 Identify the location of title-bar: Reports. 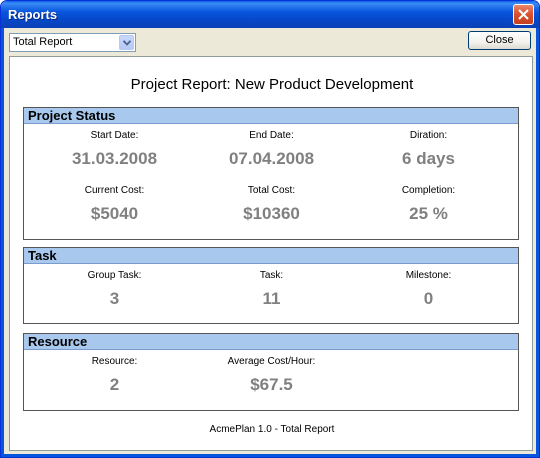
(270, 14).